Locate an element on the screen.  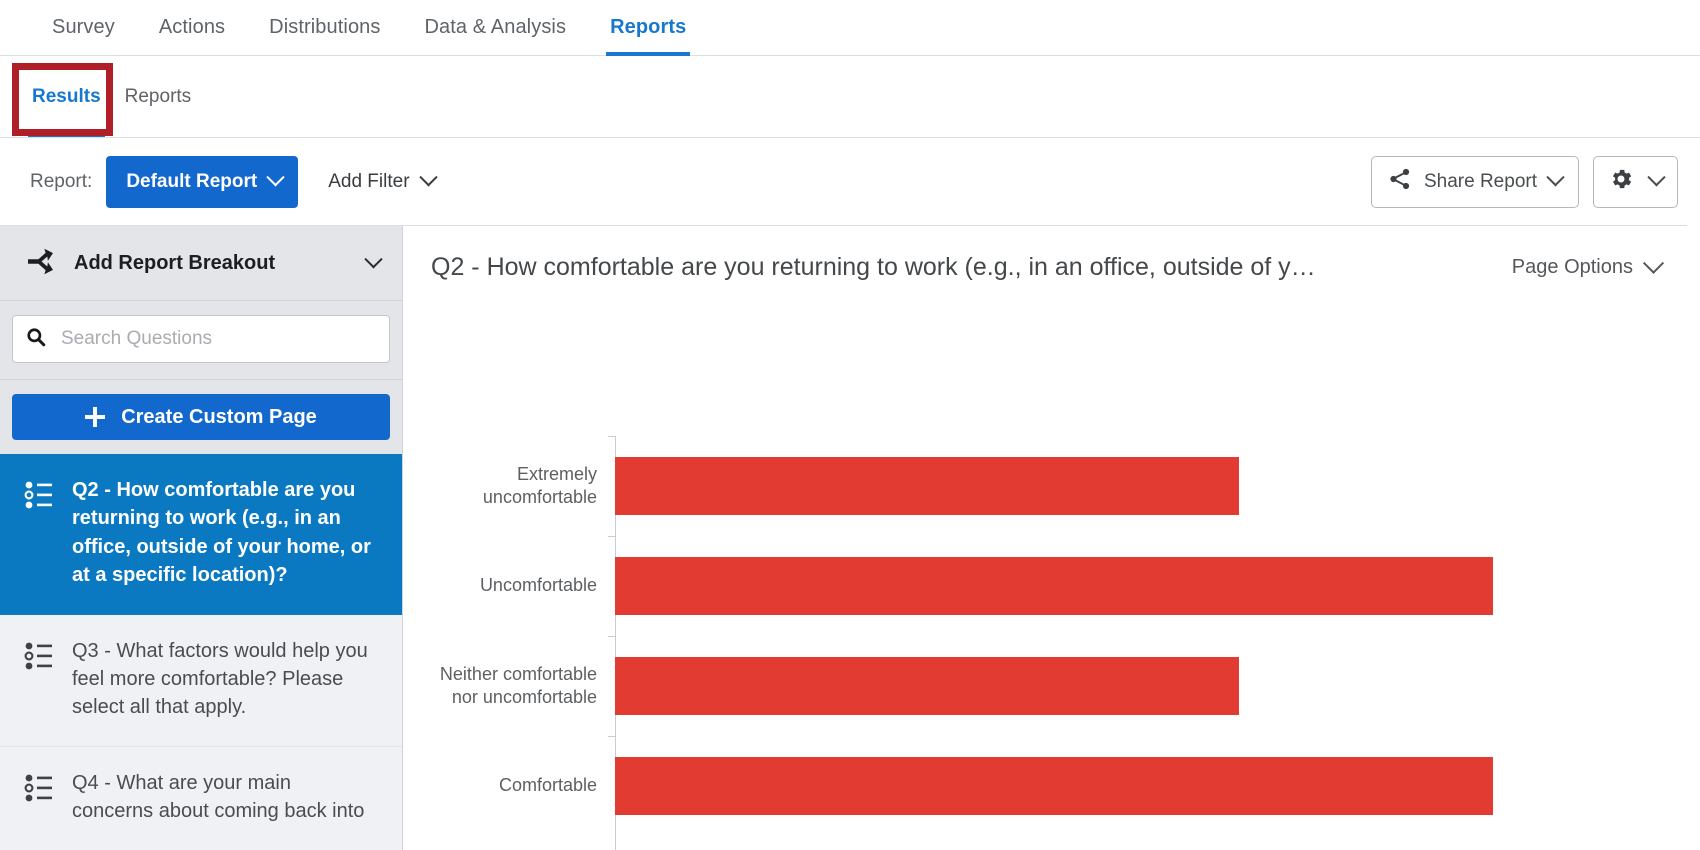
page-options-label: Page Options is located at coordinates (1572, 266).